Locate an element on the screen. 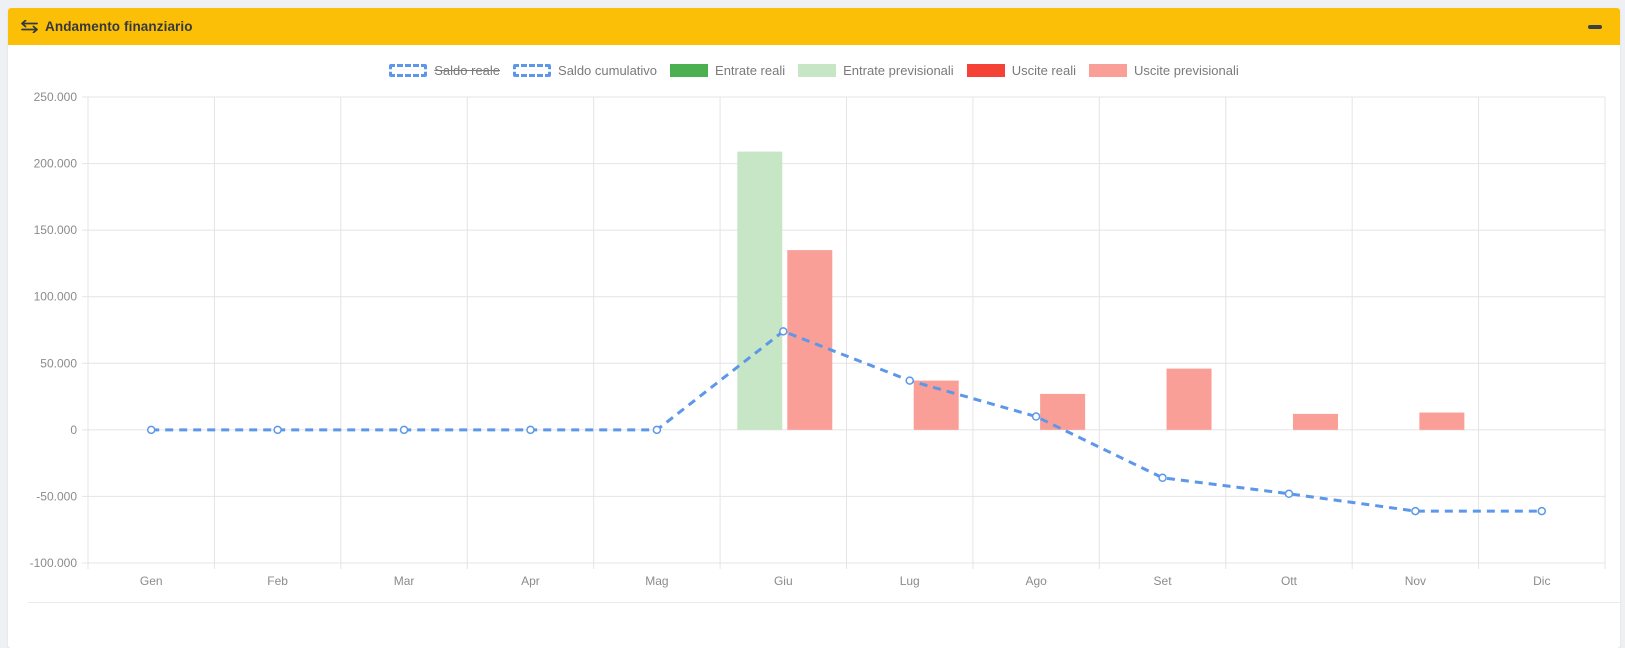  point-saldo-cumulativo-mag is located at coordinates (657, 430).